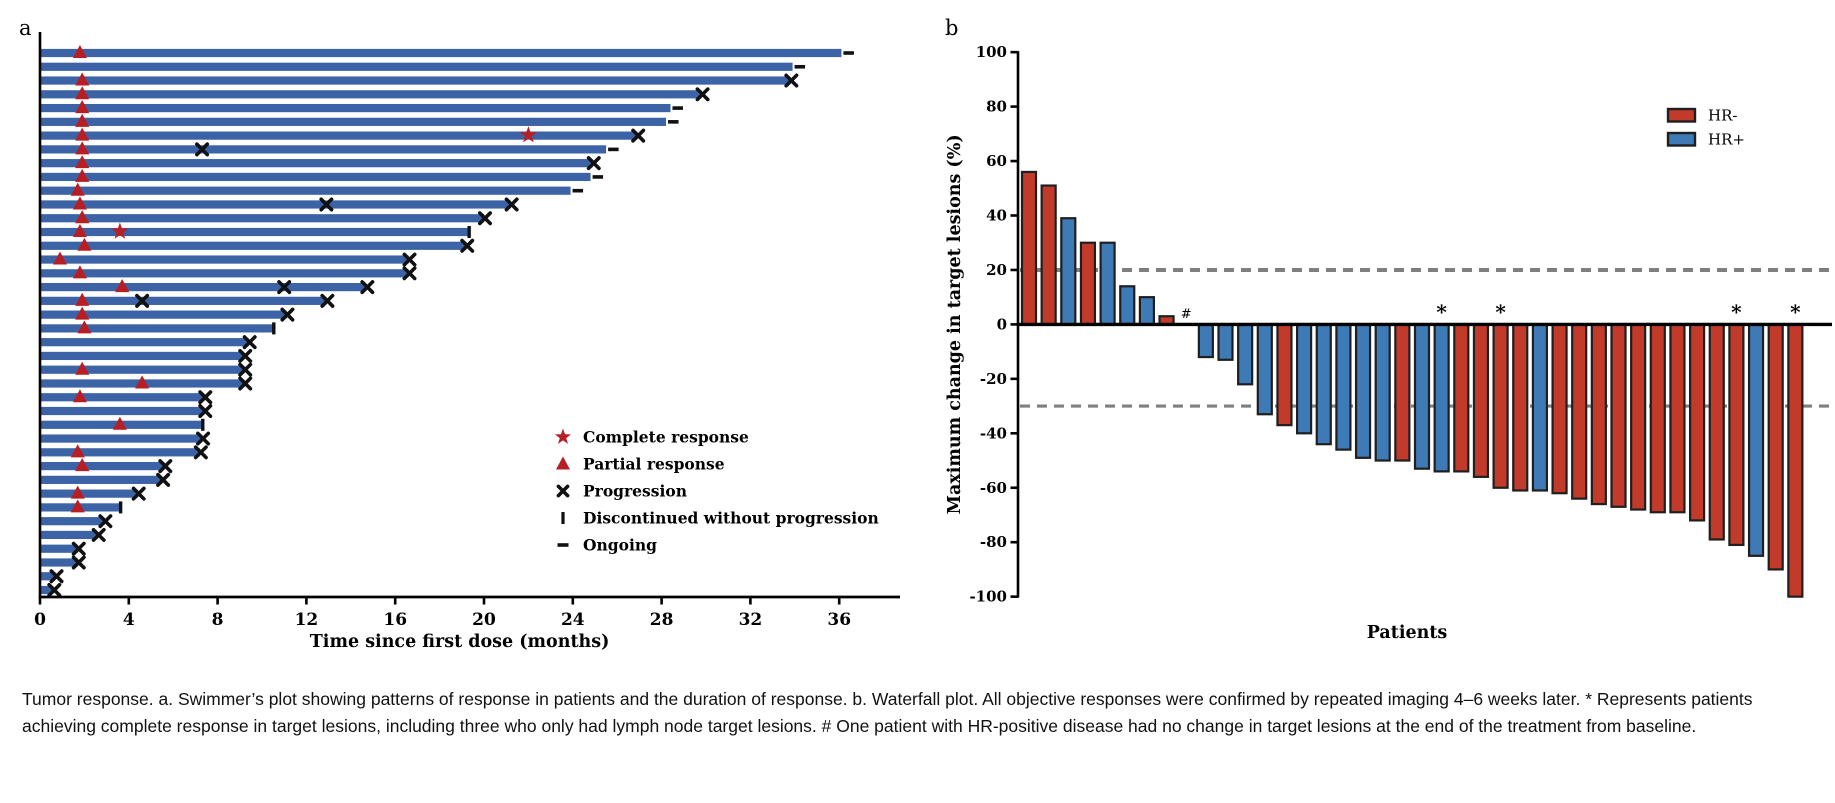 This screenshot has height=803, width=1835. Describe the element at coordinates (460, 642) in the screenshot. I see `x-axis-title: Time since first dose (months)` at that location.